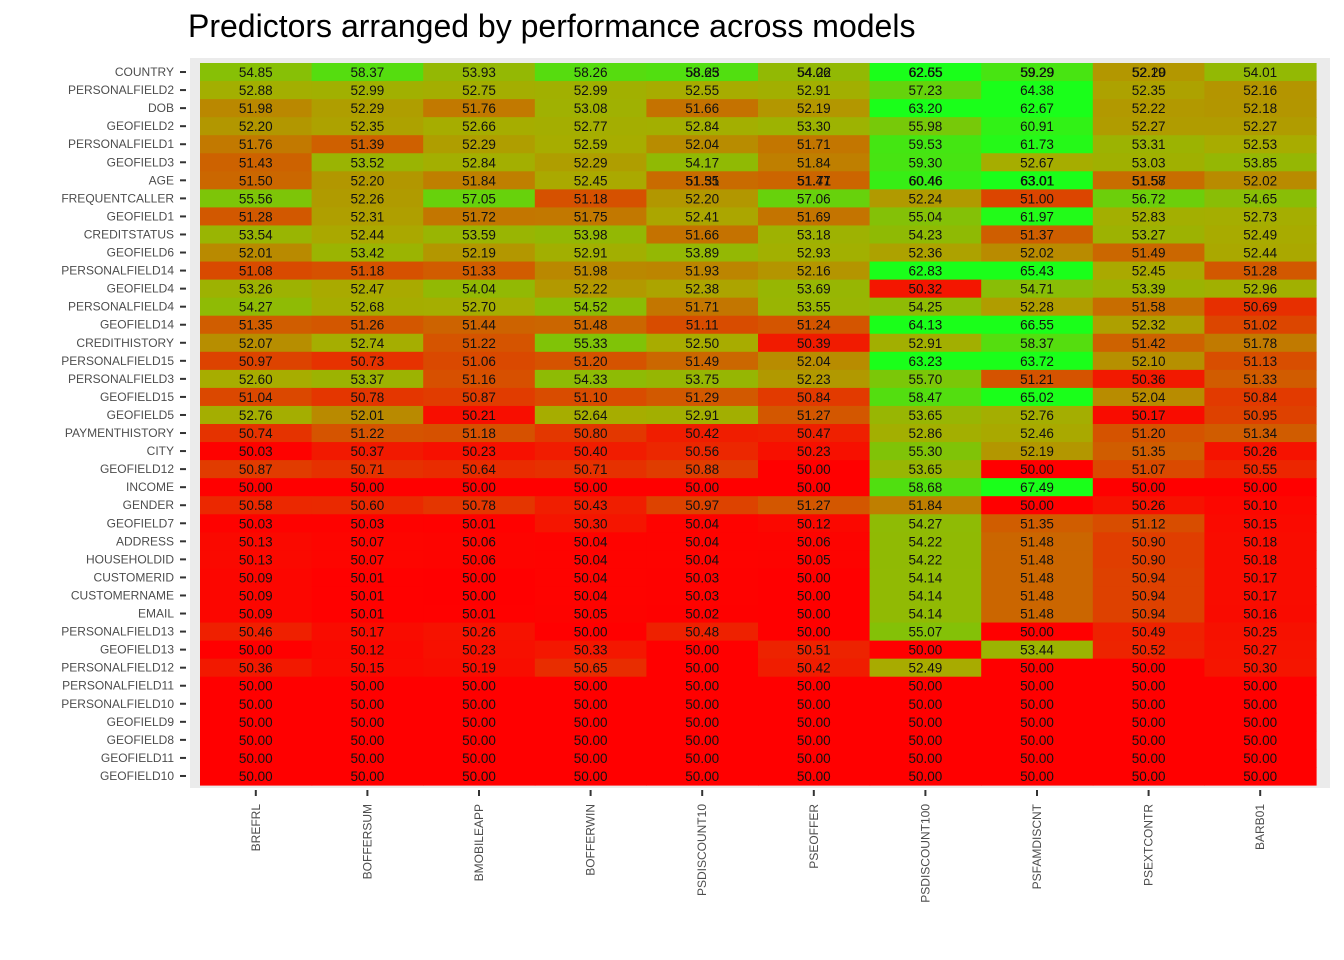 The width and height of the screenshot is (1344, 960). Describe the element at coordinates (141, 126) in the screenshot. I see `y-tick-label: GEOFIELD2` at that location.